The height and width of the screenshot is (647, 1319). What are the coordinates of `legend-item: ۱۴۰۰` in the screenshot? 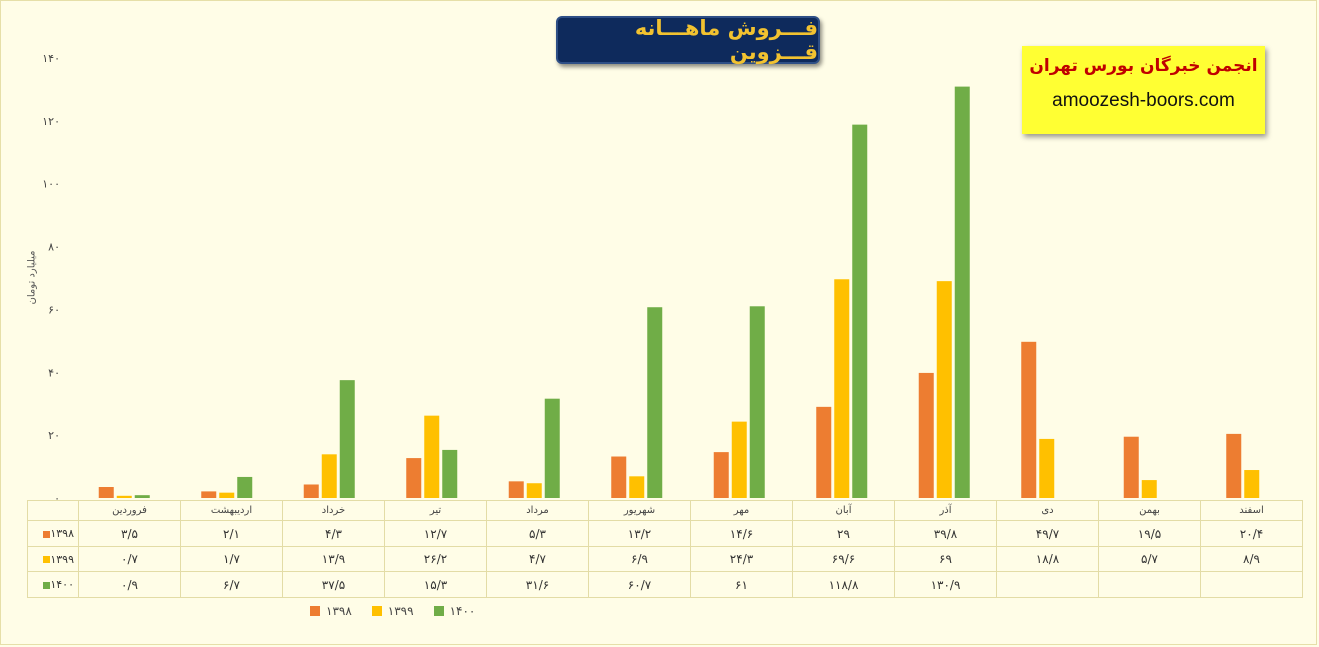 It's located at (454, 611).